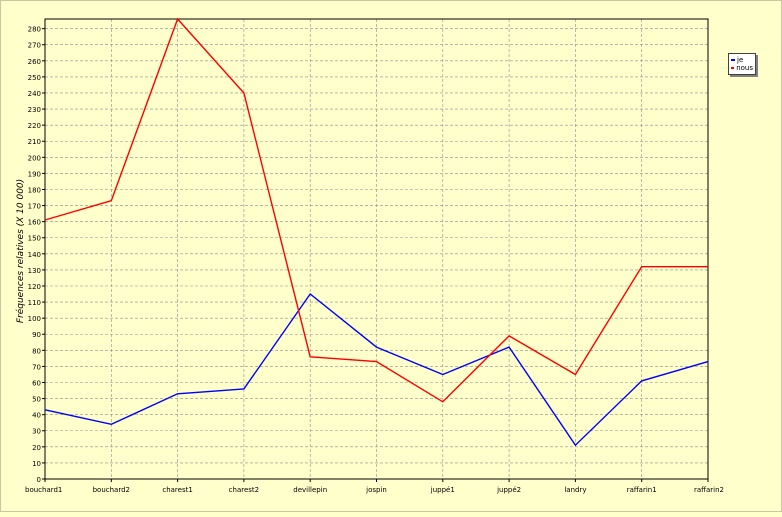  Describe the element at coordinates (34, 207) in the screenshot. I see `y-tick-label: 170` at that location.